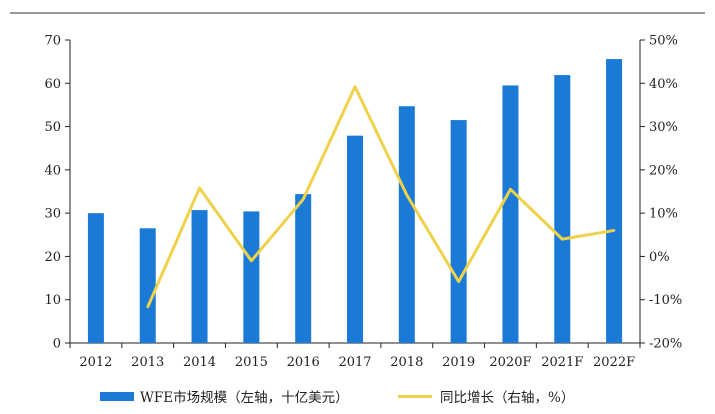 The image size is (715, 414). Describe the element at coordinates (663, 127) in the screenshot. I see `right-tick-label: 30%` at that location.